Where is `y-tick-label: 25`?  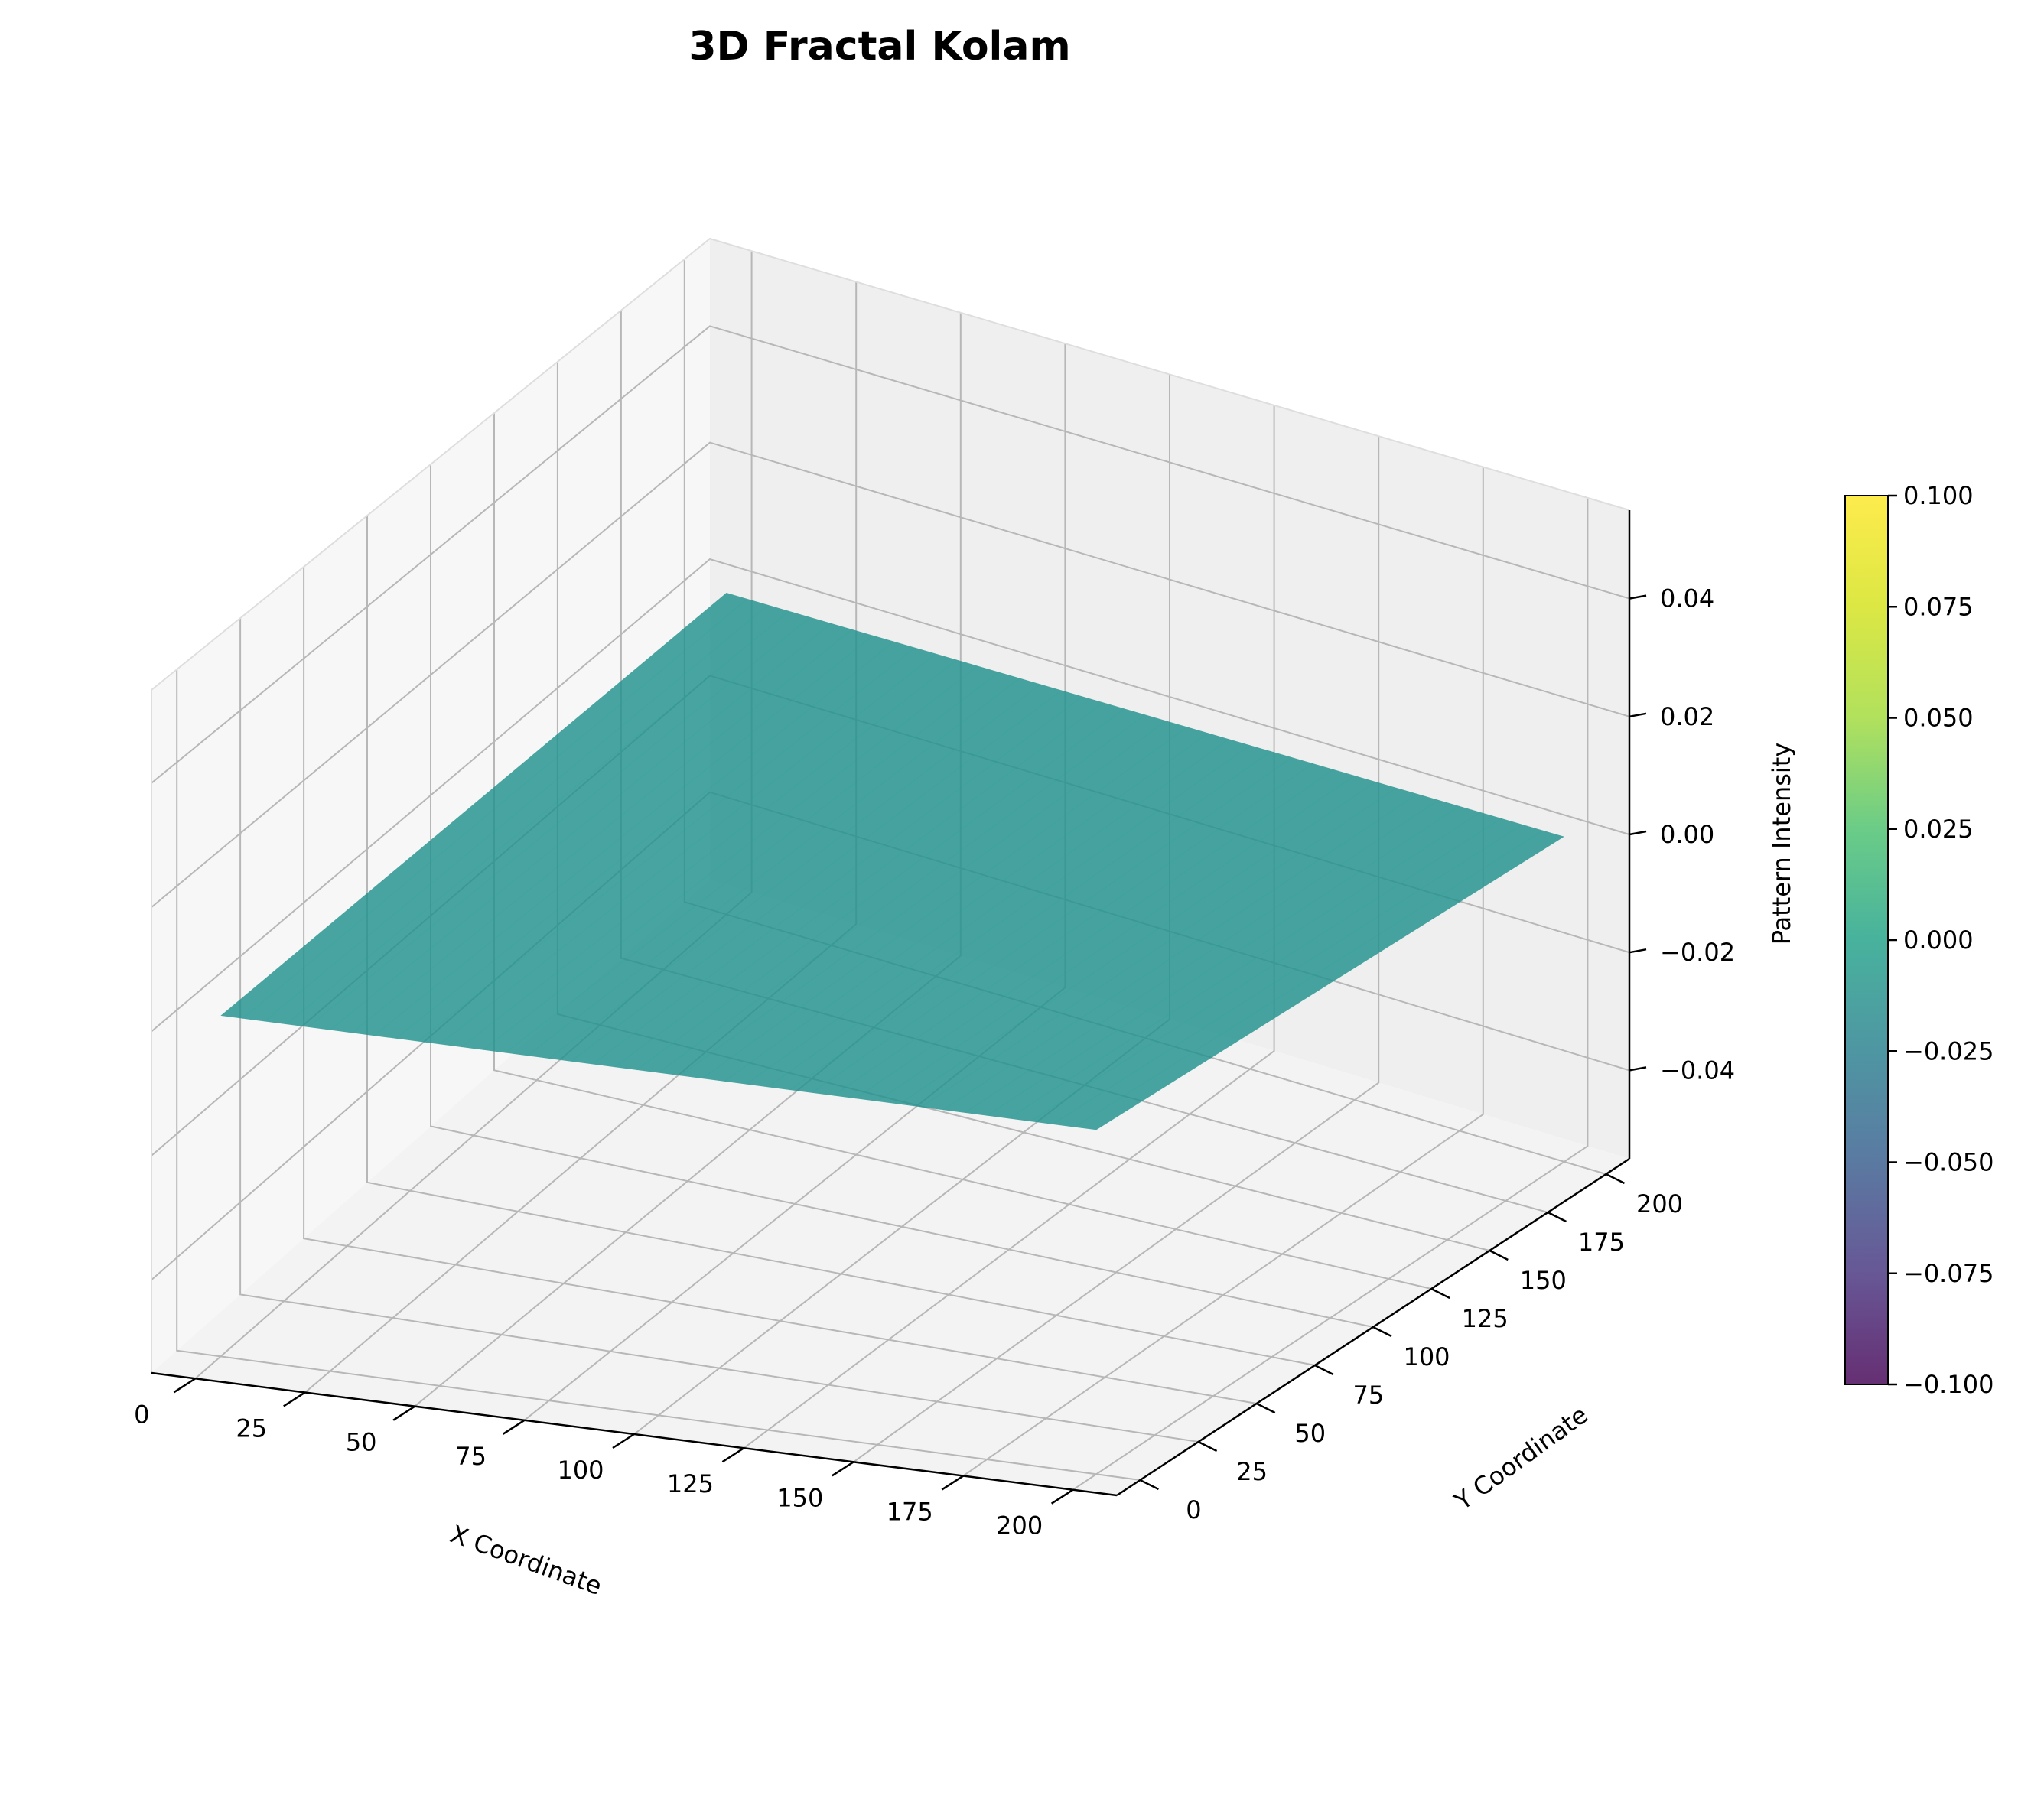 y-tick-label: 25 is located at coordinates (1252, 1471).